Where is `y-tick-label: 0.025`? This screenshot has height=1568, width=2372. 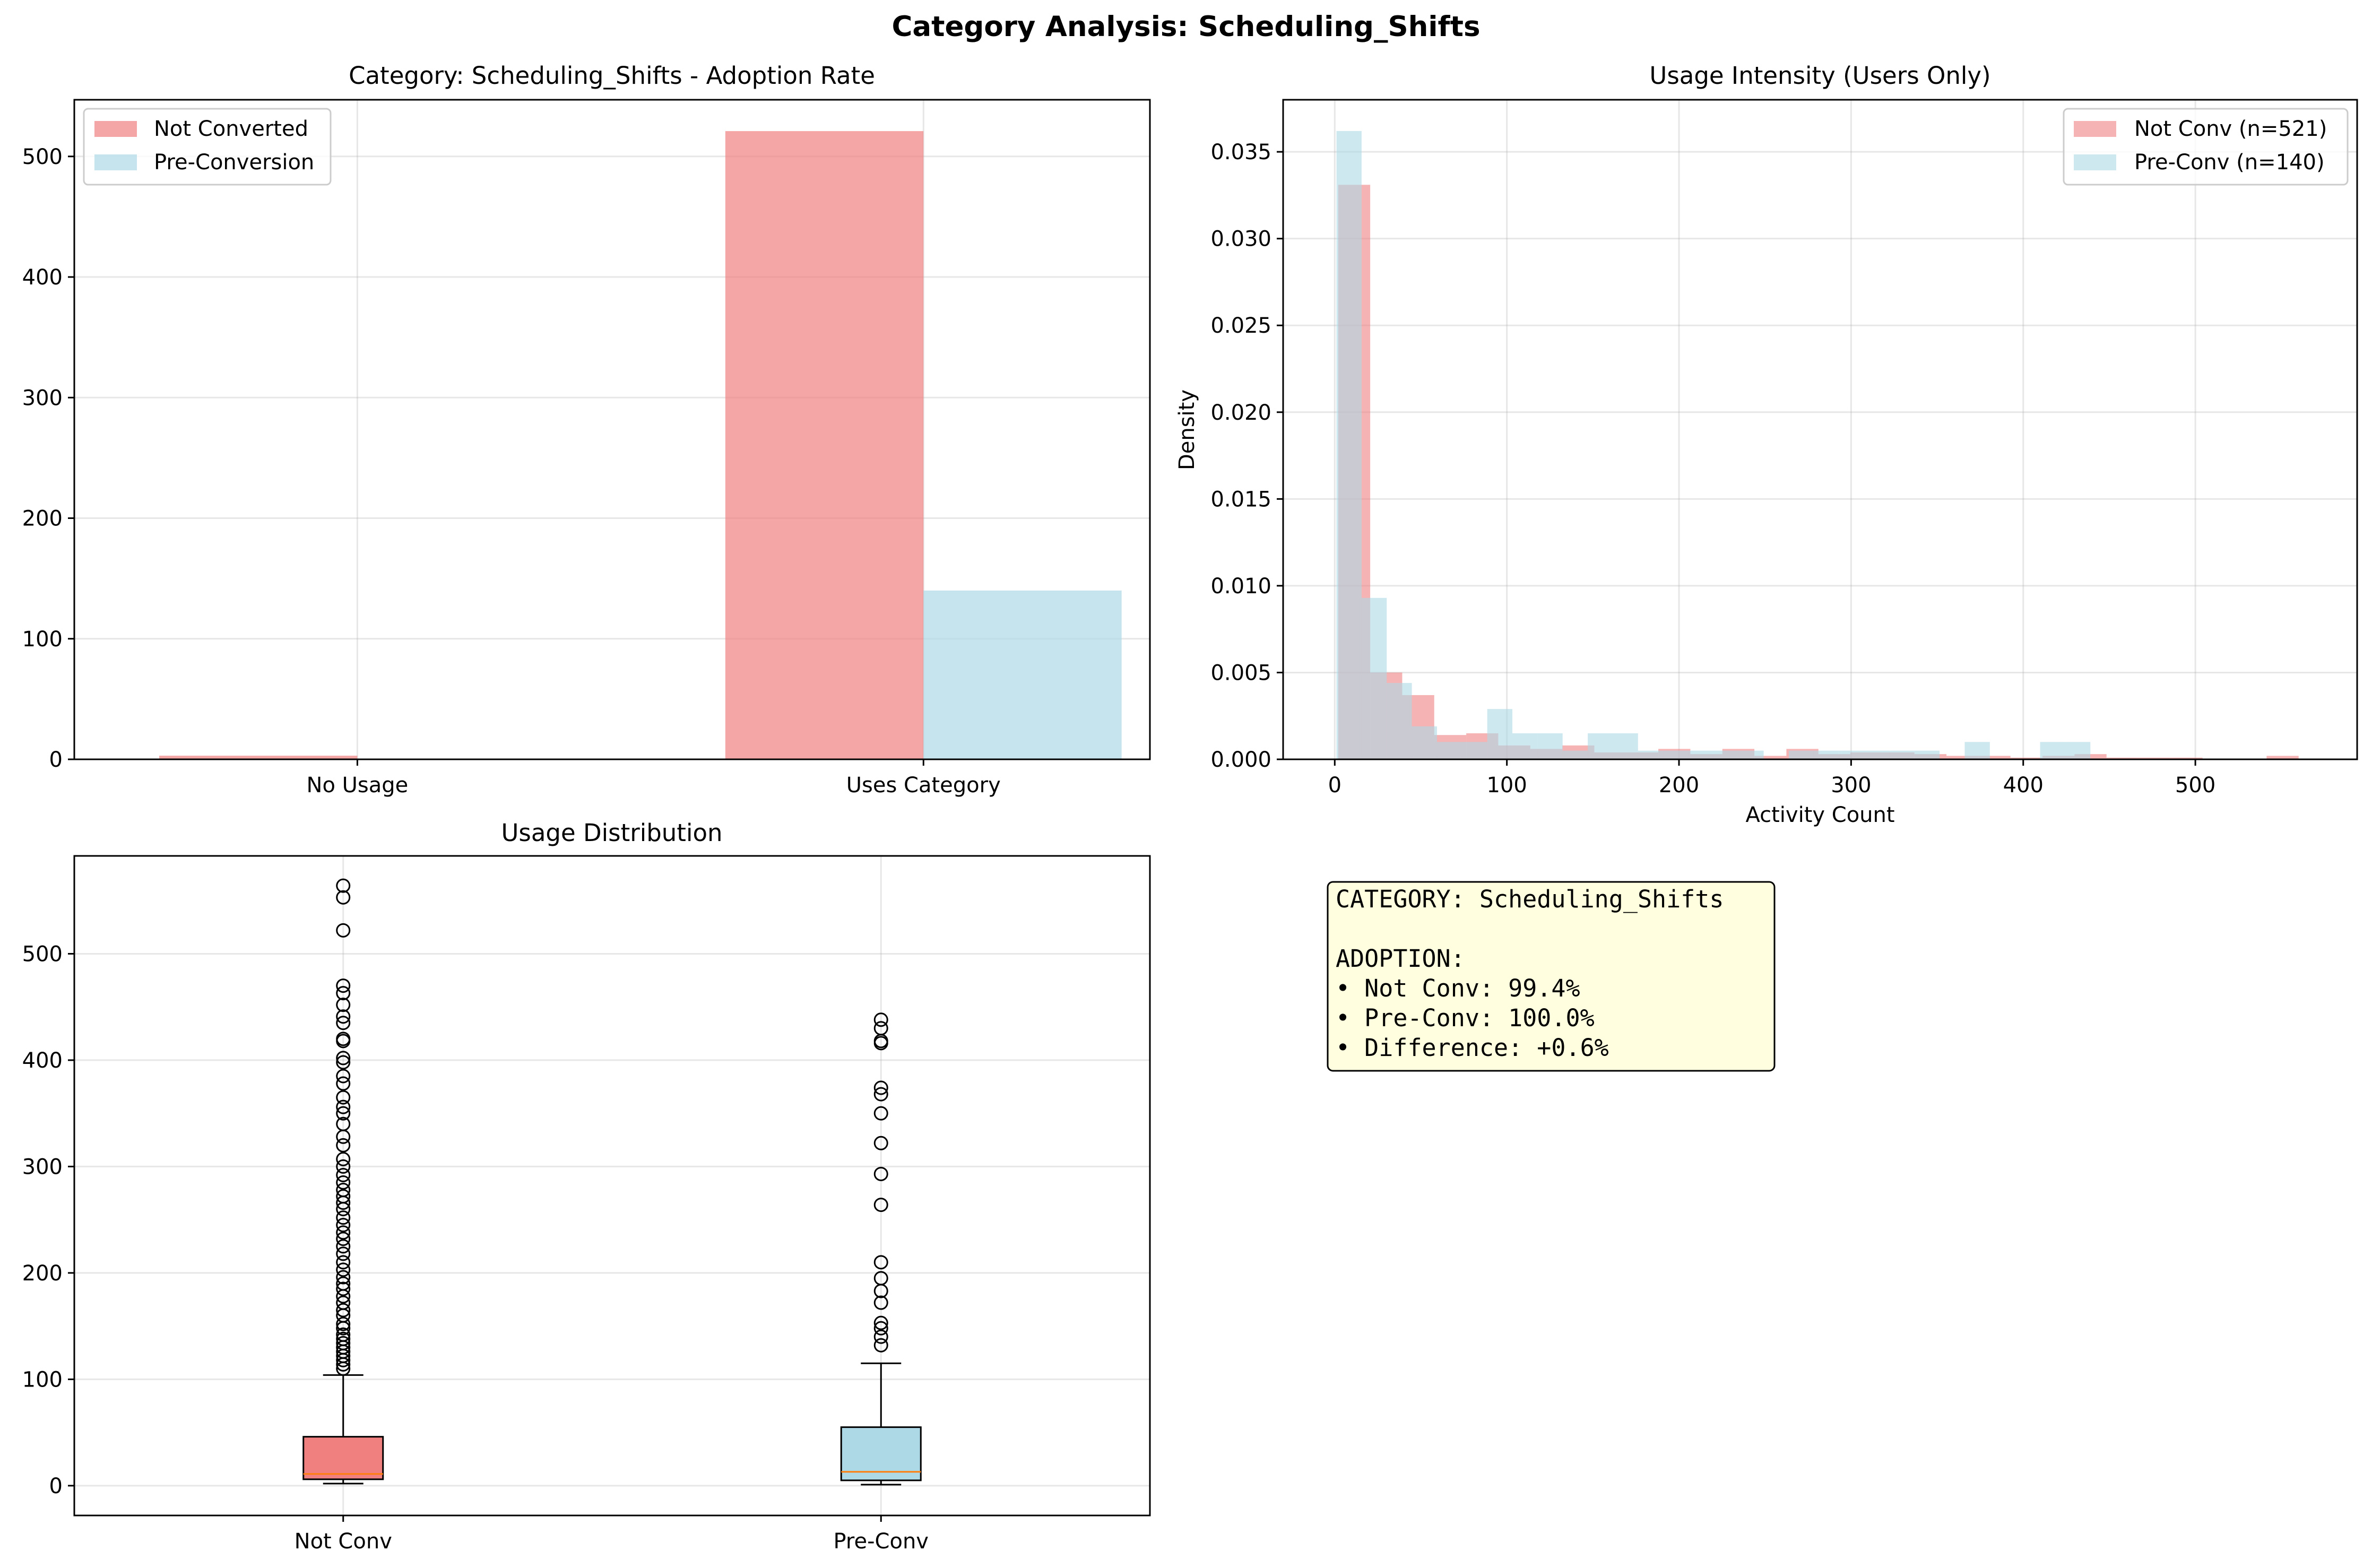 y-tick-label: 0.025 is located at coordinates (1240, 326).